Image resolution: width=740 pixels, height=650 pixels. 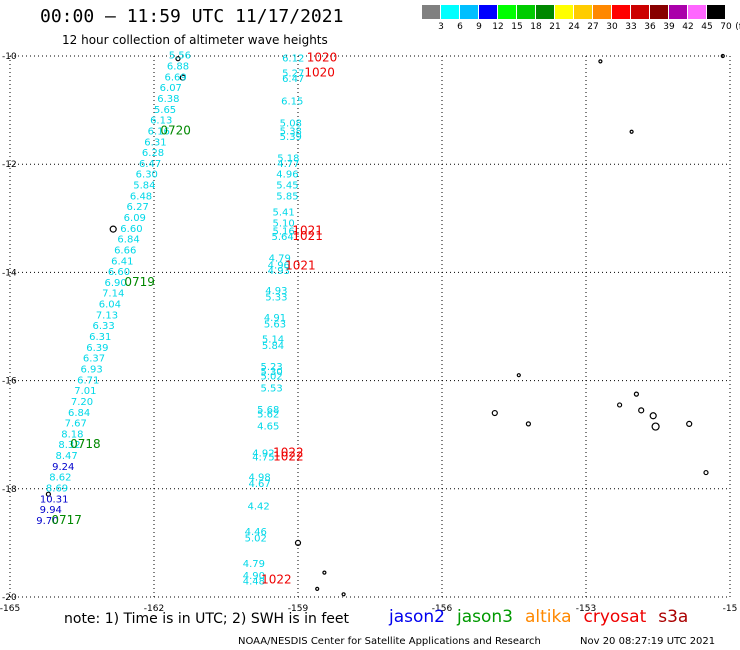 What do you see at coordinates (138, 207) in the screenshot?
I see `swh-label: 6.27` at bounding box center [138, 207].